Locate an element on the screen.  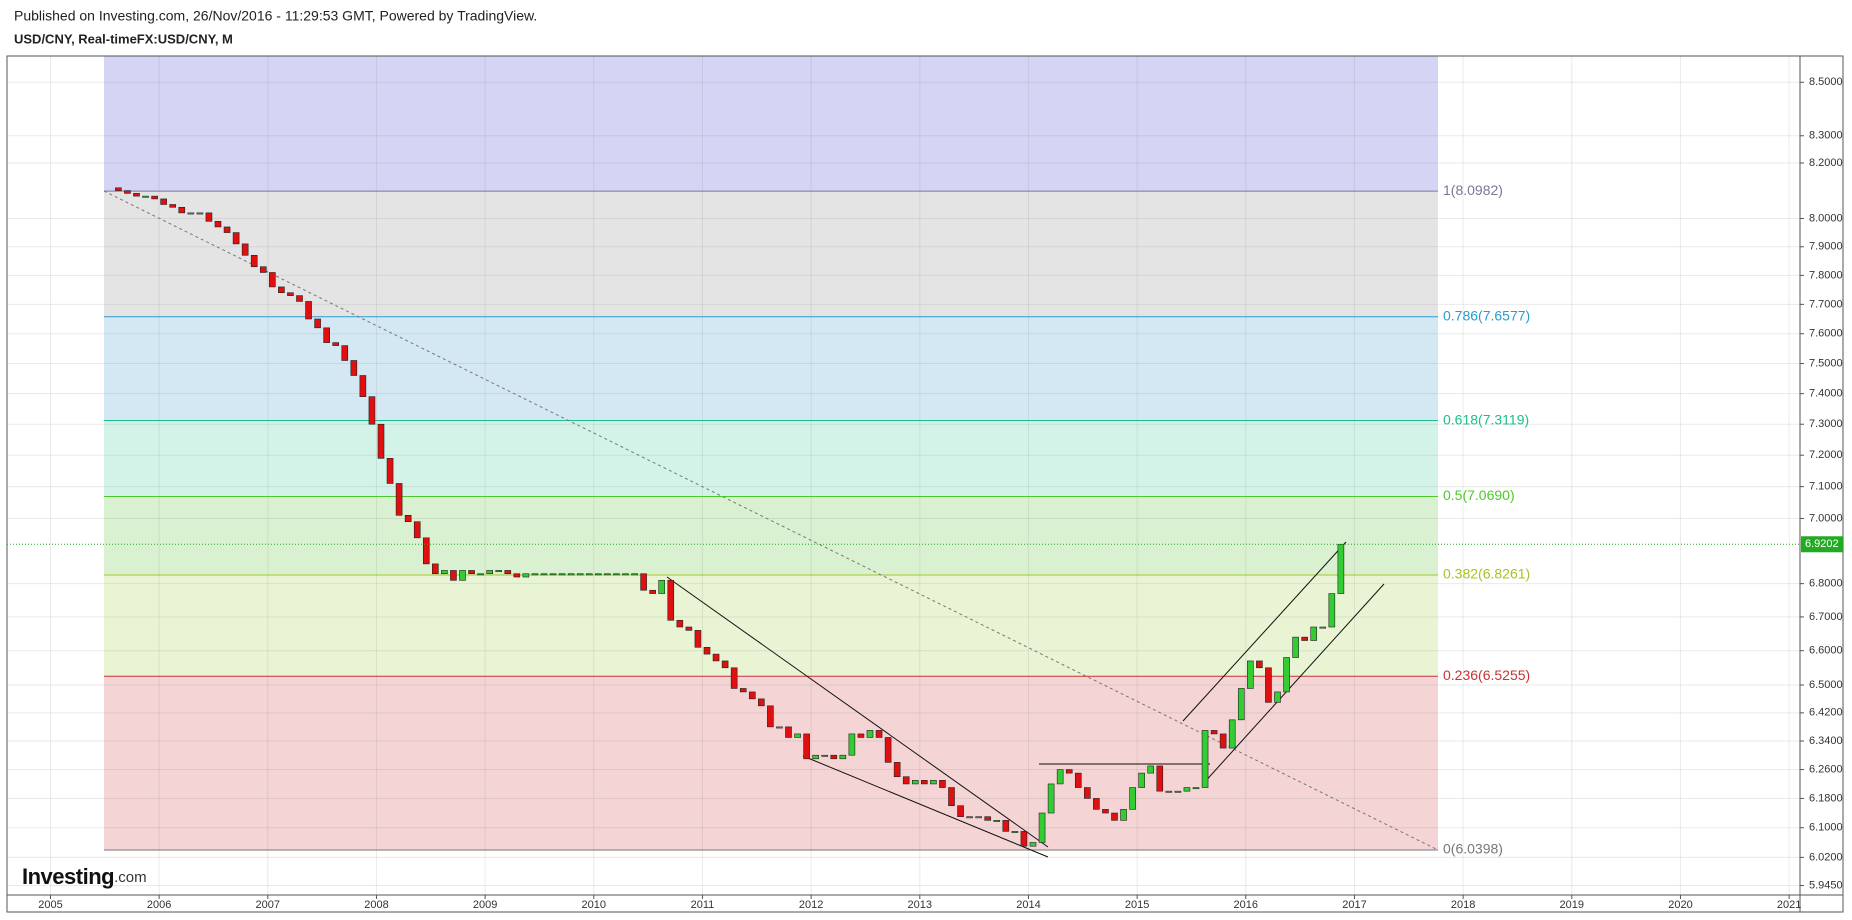
fib-label: 0.236(6.5255) is located at coordinates (1486, 675).